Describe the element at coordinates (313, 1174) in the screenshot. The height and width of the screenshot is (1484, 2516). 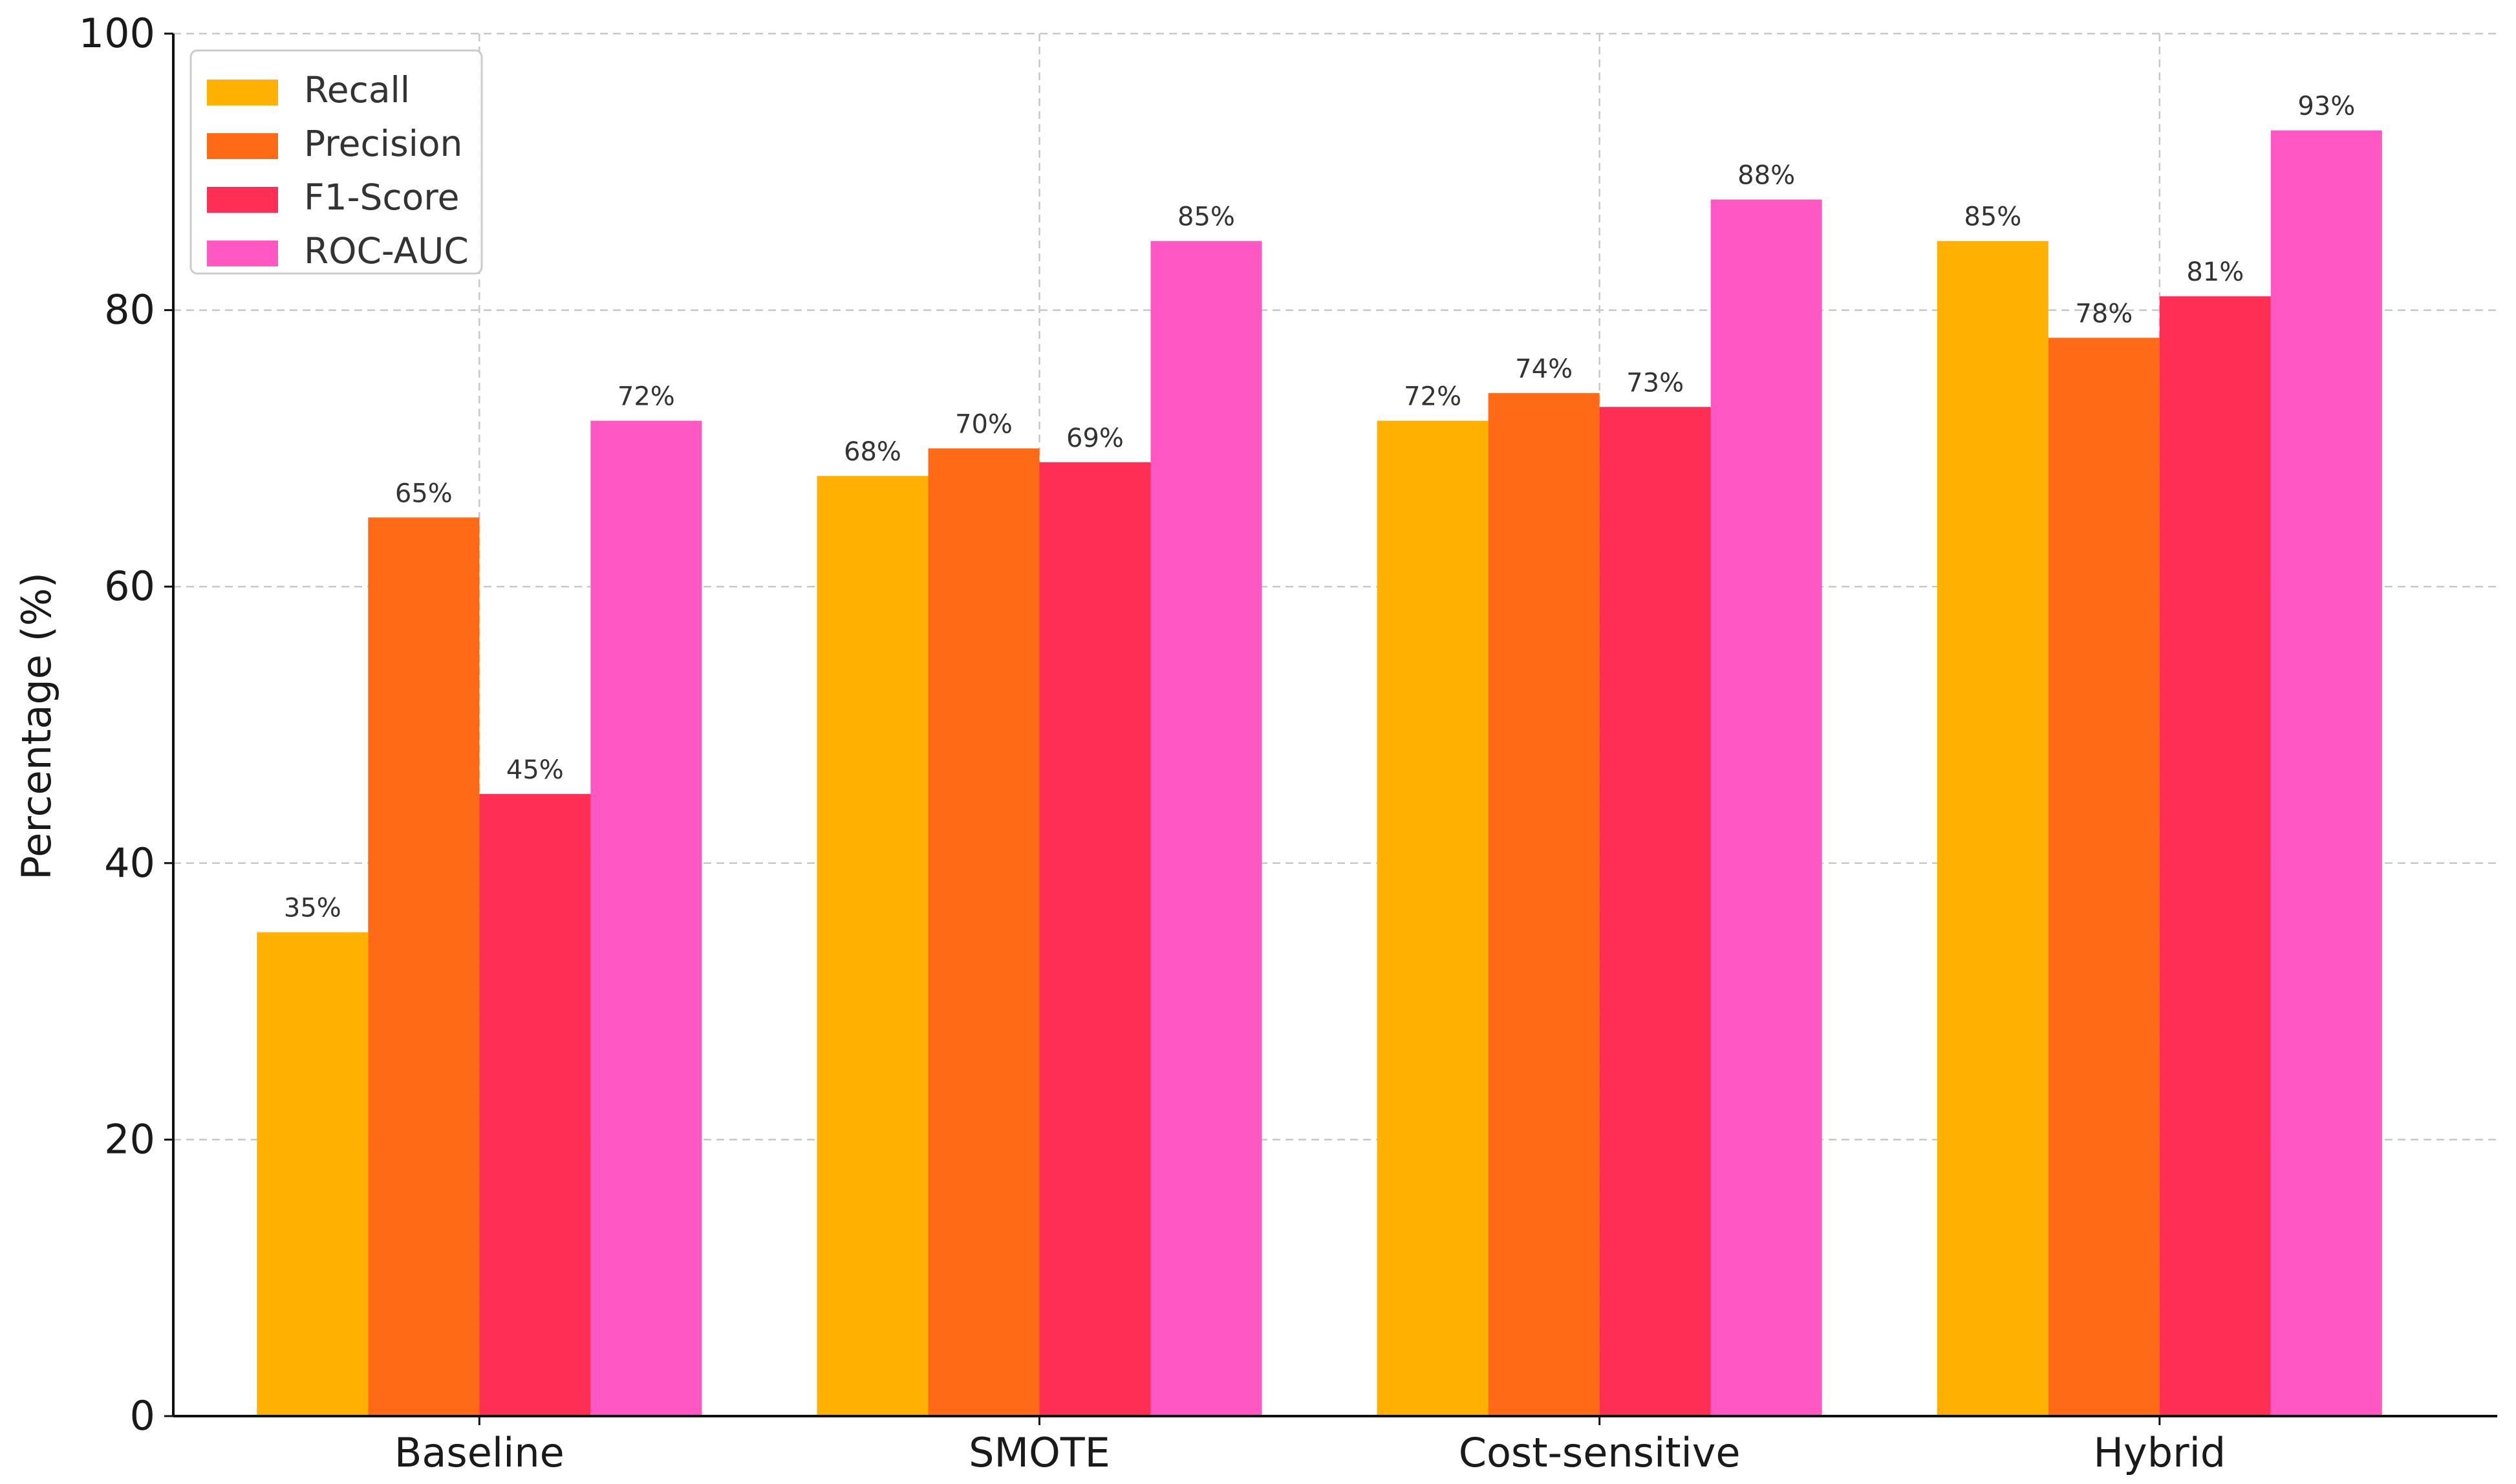
I see `bar-recall-baseline` at that location.